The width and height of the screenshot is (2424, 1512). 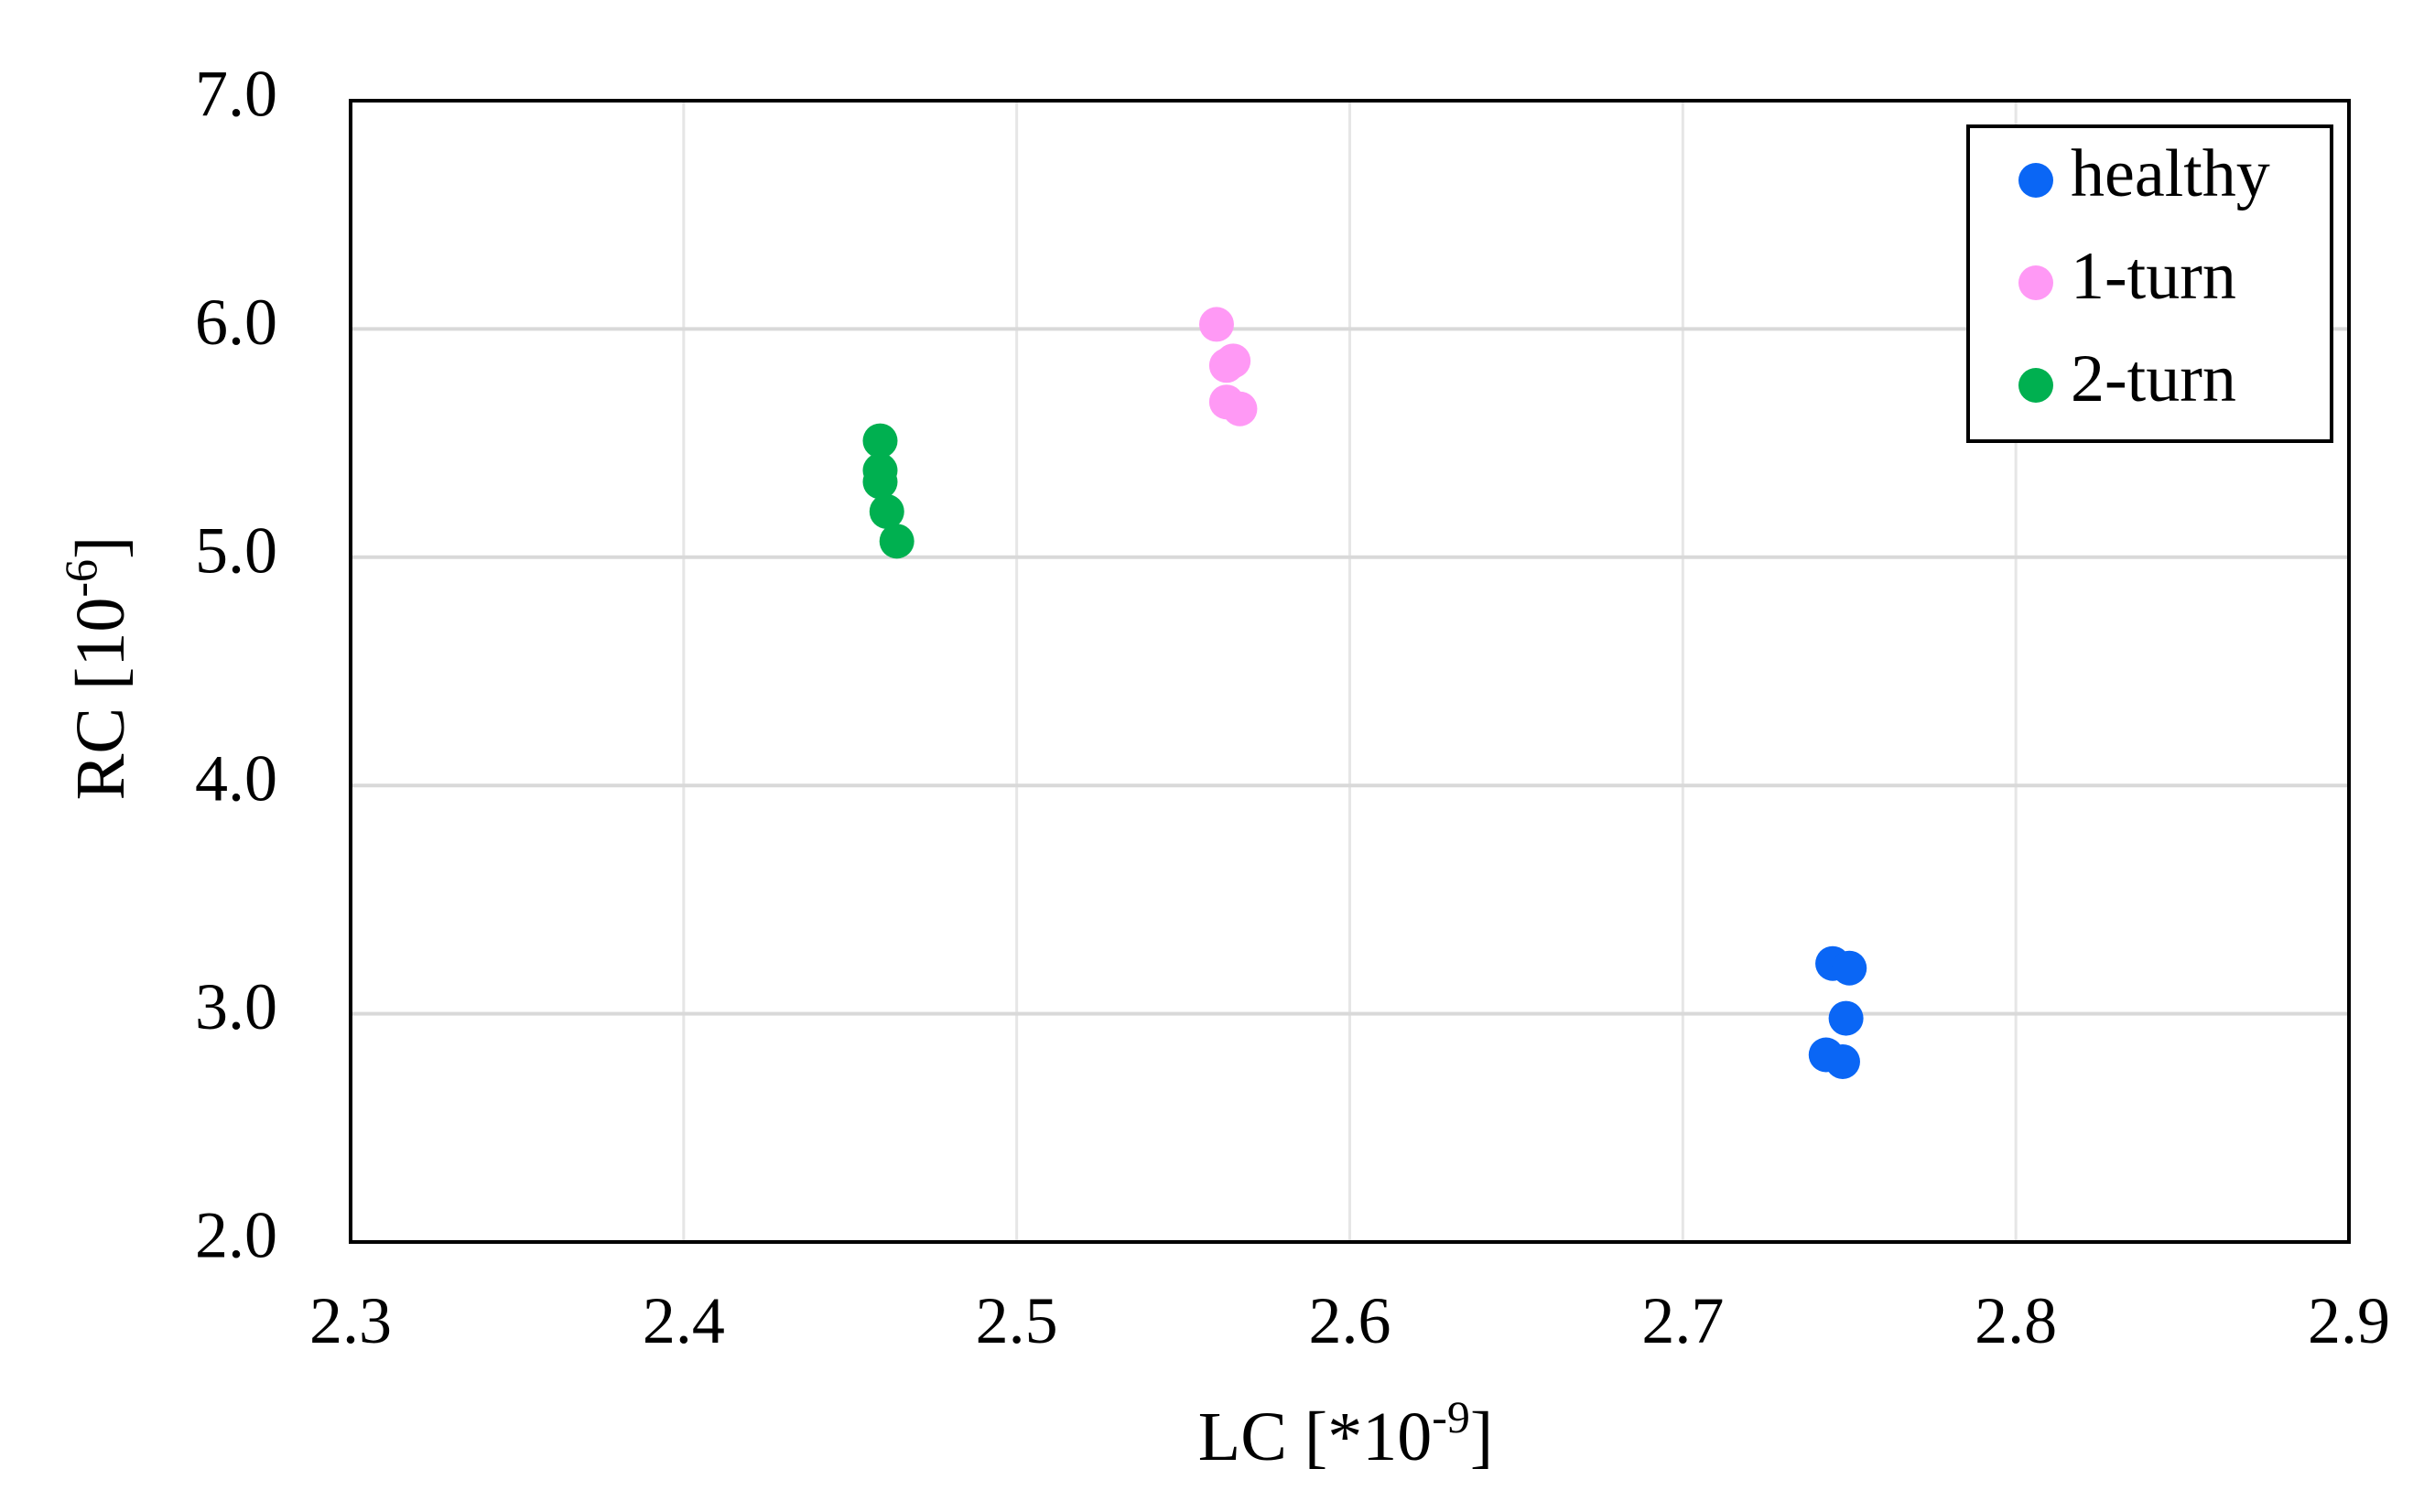 I want to click on y-tick-label: 6.0, so click(x=236, y=322).